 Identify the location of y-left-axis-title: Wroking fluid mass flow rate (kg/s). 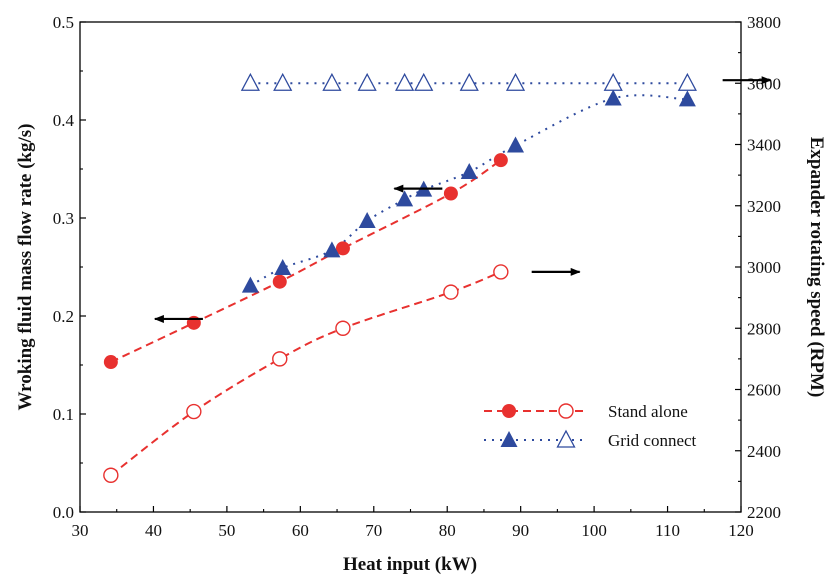
(25, 267).